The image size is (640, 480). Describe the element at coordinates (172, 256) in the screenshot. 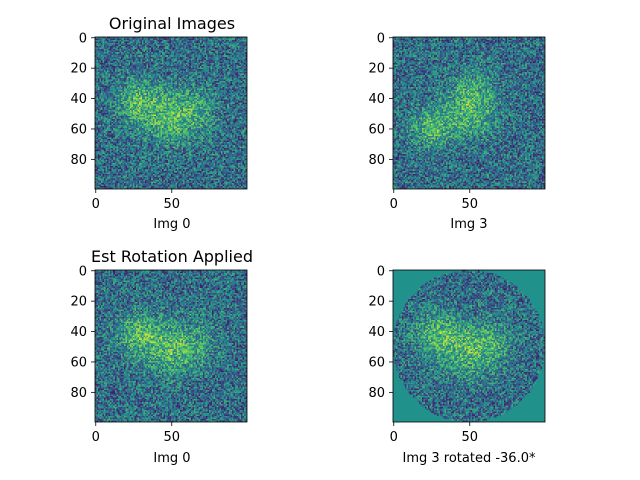

I see `subplot-title: Est Rotation Applied` at that location.